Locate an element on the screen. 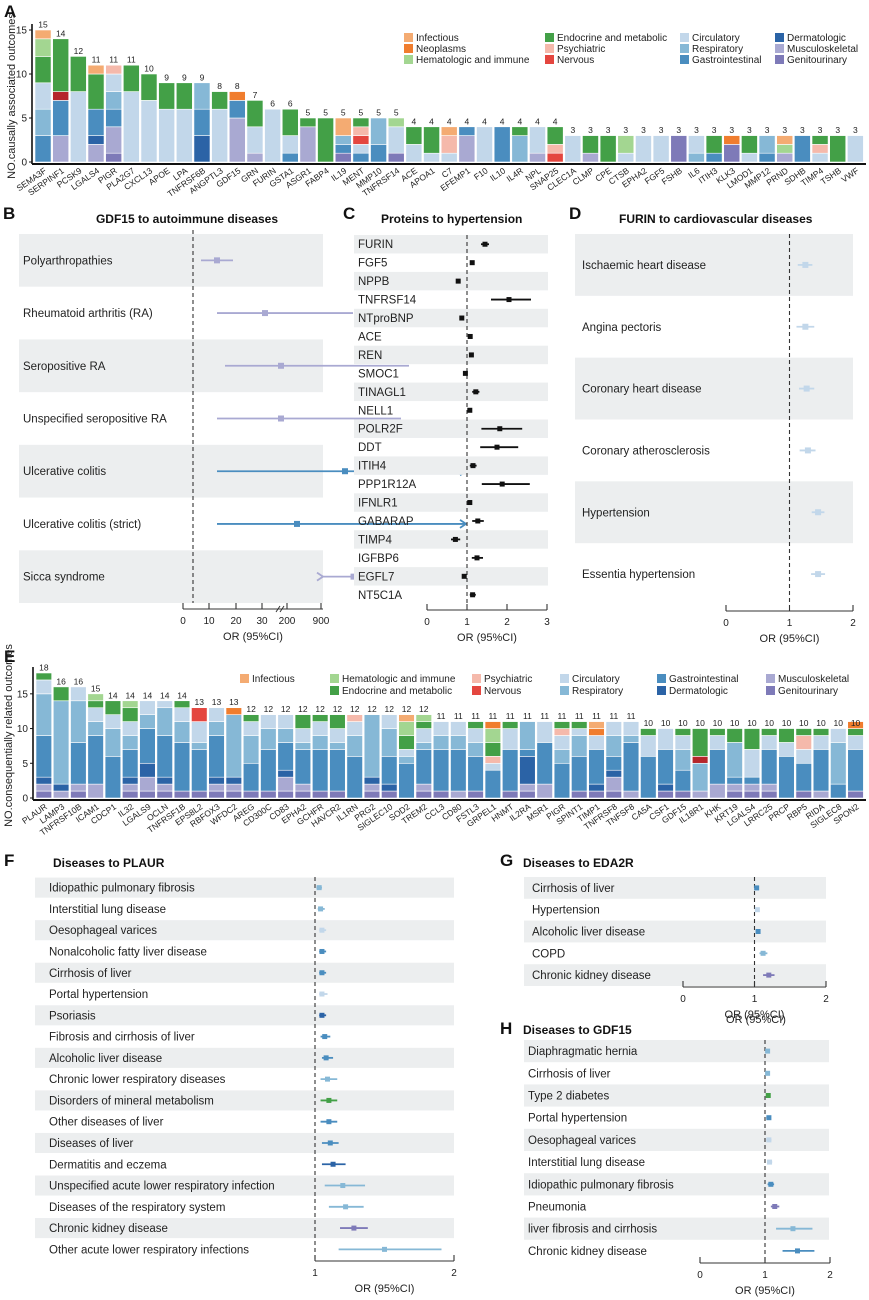 The width and height of the screenshot is (869, 1300). panel-label: B is located at coordinates (9, 213).